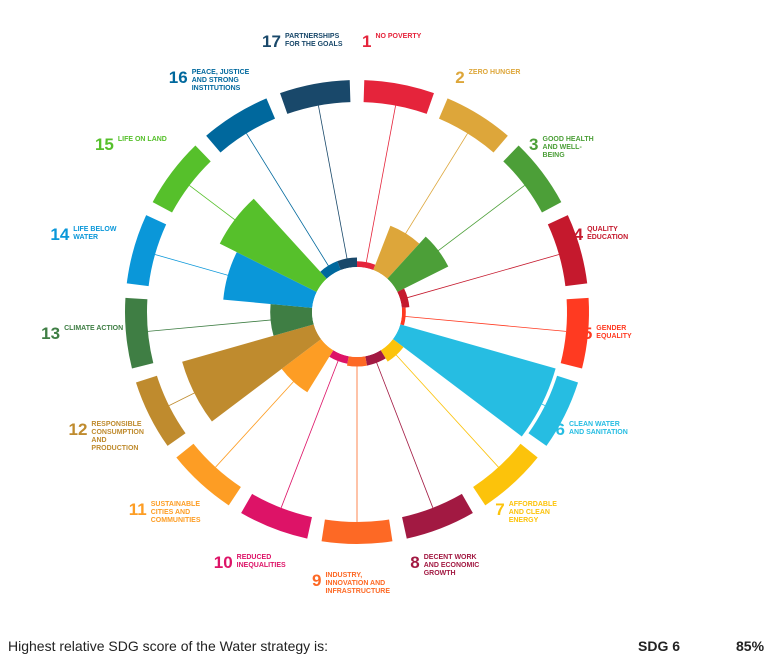  I want to click on goal-number: 4, so click(578, 234).